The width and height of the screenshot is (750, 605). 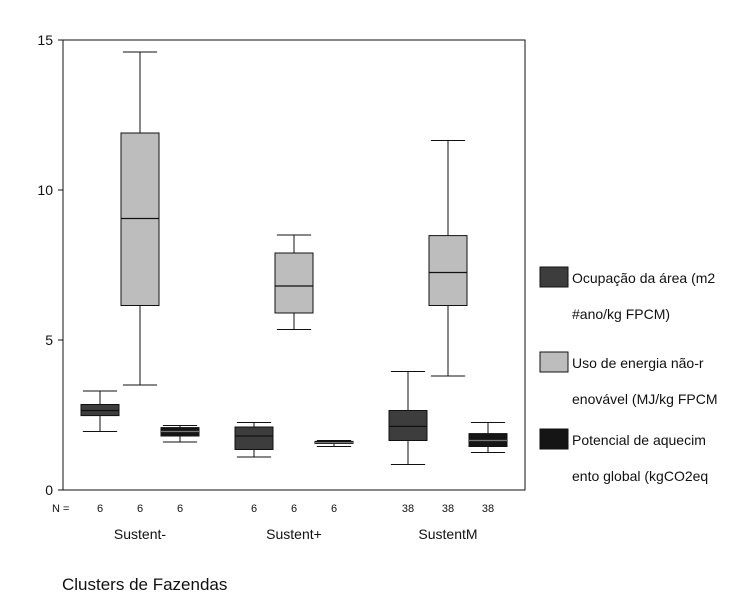 What do you see at coordinates (45, 190) in the screenshot?
I see `y-tick-label: 10` at bounding box center [45, 190].